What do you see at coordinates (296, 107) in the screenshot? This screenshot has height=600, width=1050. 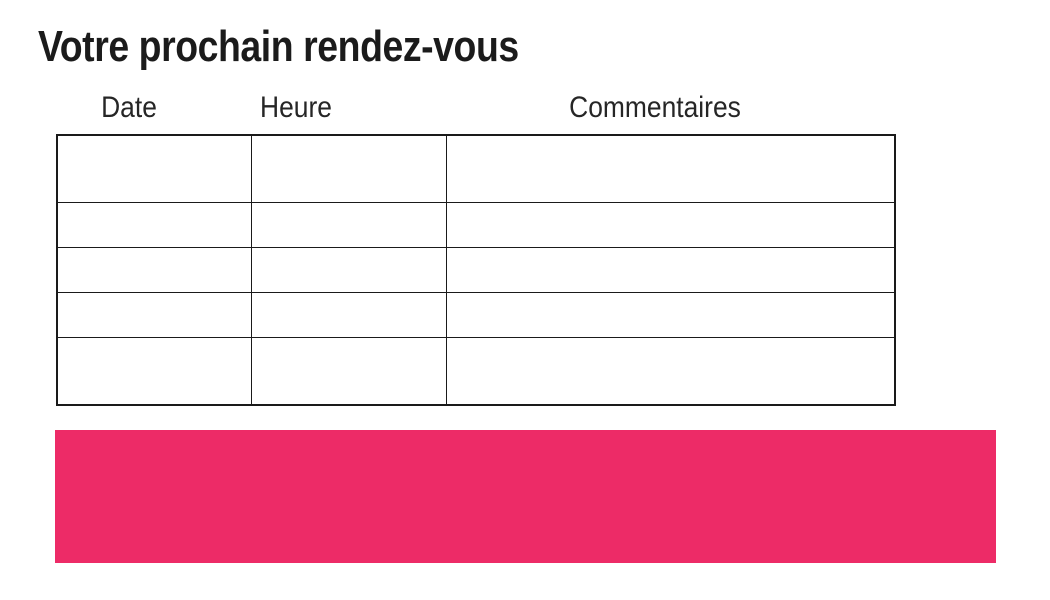 I see `column-header-heure: Heure` at bounding box center [296, 107].